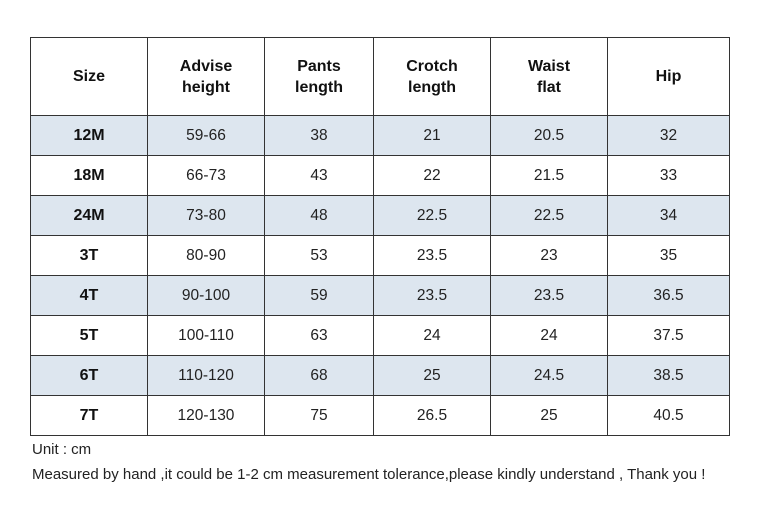  I want to click on crotch-length-cell: 25, so click(432, 375).